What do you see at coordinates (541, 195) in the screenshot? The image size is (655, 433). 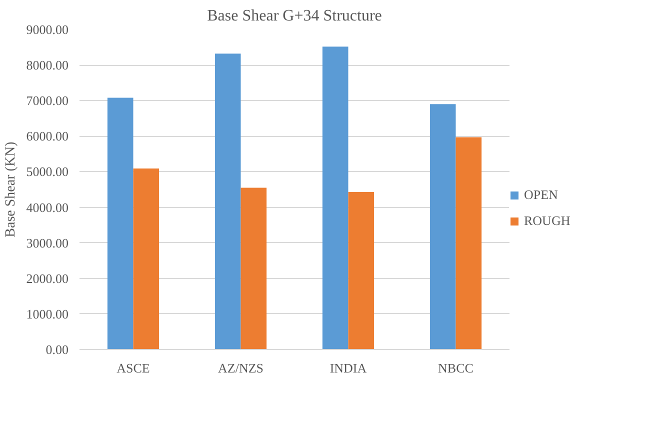 I see `legend-label: OPEN` at bounding box center [541, 195].